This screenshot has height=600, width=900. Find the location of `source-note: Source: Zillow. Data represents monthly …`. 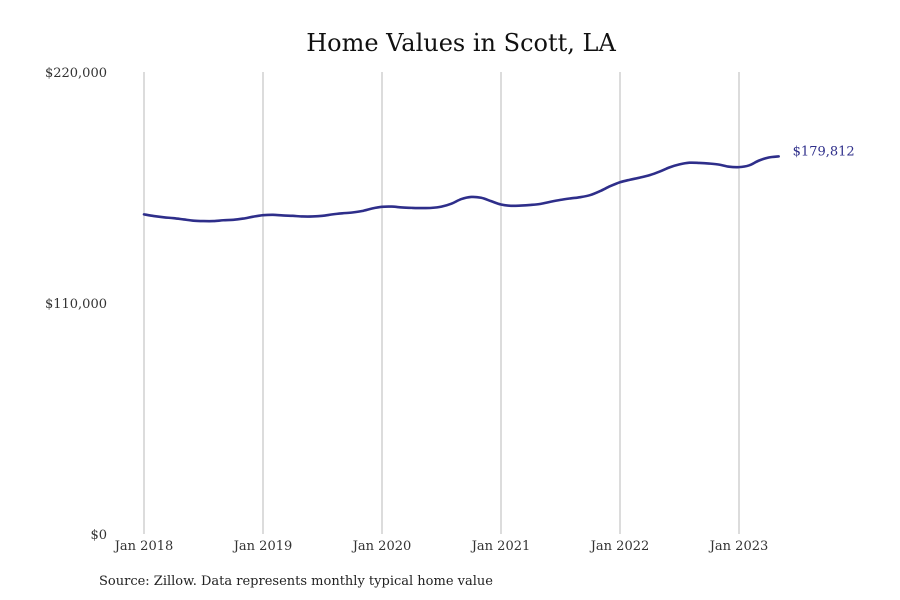

source-note: Source: Zillow. Data represents monthly … is located at coordinates (296, 581).